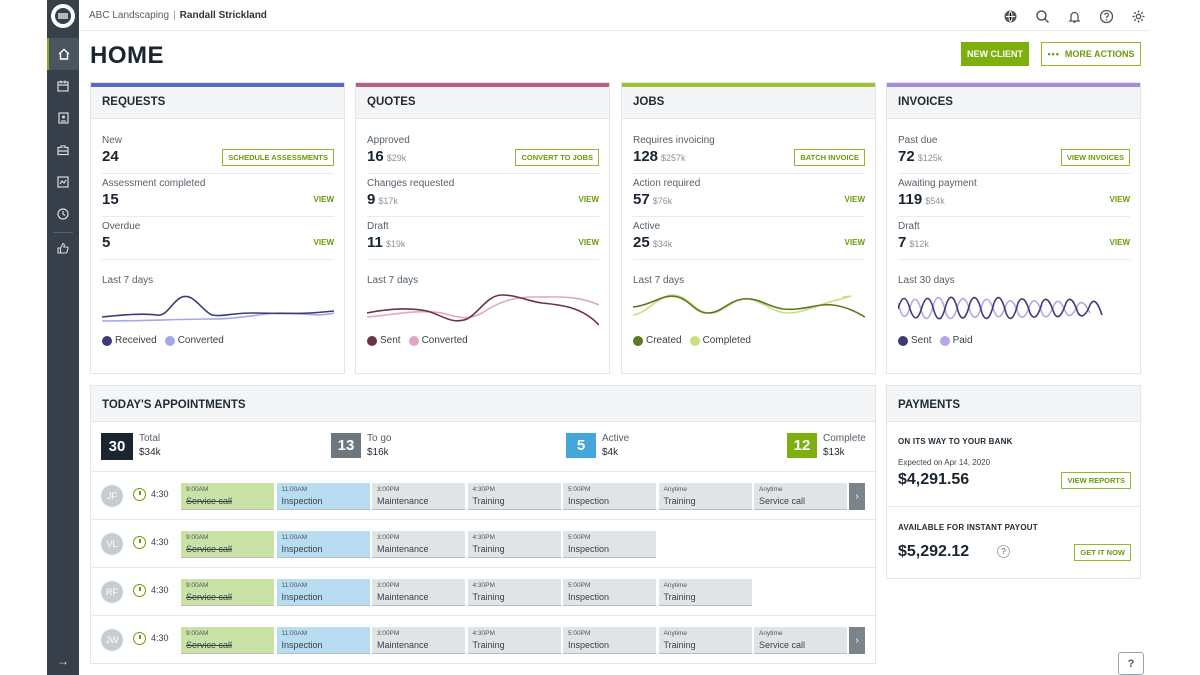 The image size is (1200, 675). What do you see at coordinates (63, 16) in the screenshot?
I see `app-logo-icon` at bounding box center [63, 16].